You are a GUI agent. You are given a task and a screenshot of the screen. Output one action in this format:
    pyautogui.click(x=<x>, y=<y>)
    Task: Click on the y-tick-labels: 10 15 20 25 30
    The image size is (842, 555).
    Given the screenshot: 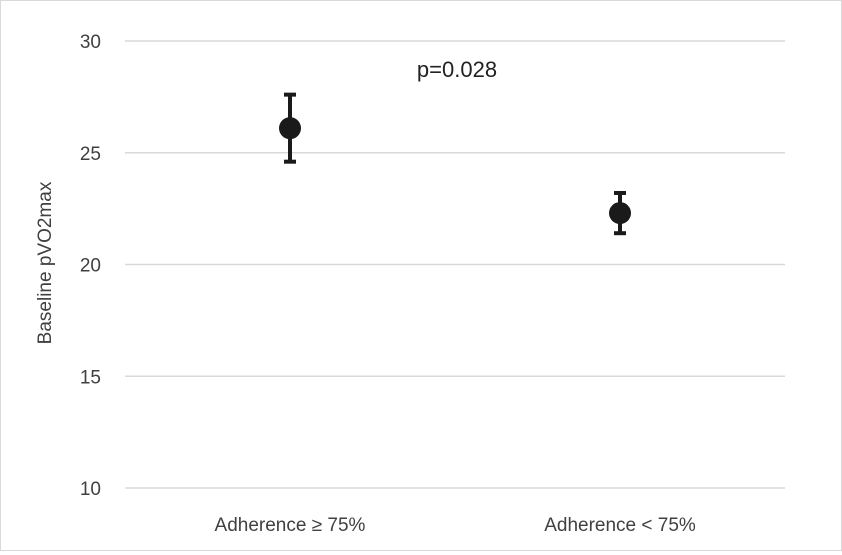 What is the action you would take?
    pyautogui.click(x=90, y=266)
    